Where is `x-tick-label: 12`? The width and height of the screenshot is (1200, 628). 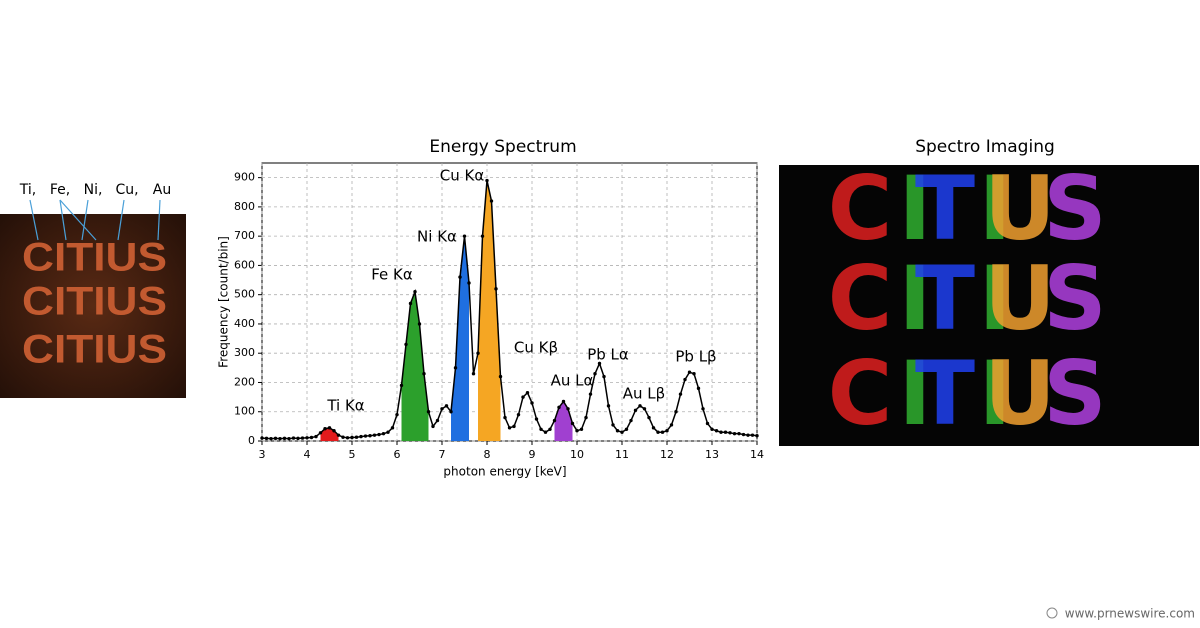
x-tick-label: 12 is located at coordinates (667, 454).